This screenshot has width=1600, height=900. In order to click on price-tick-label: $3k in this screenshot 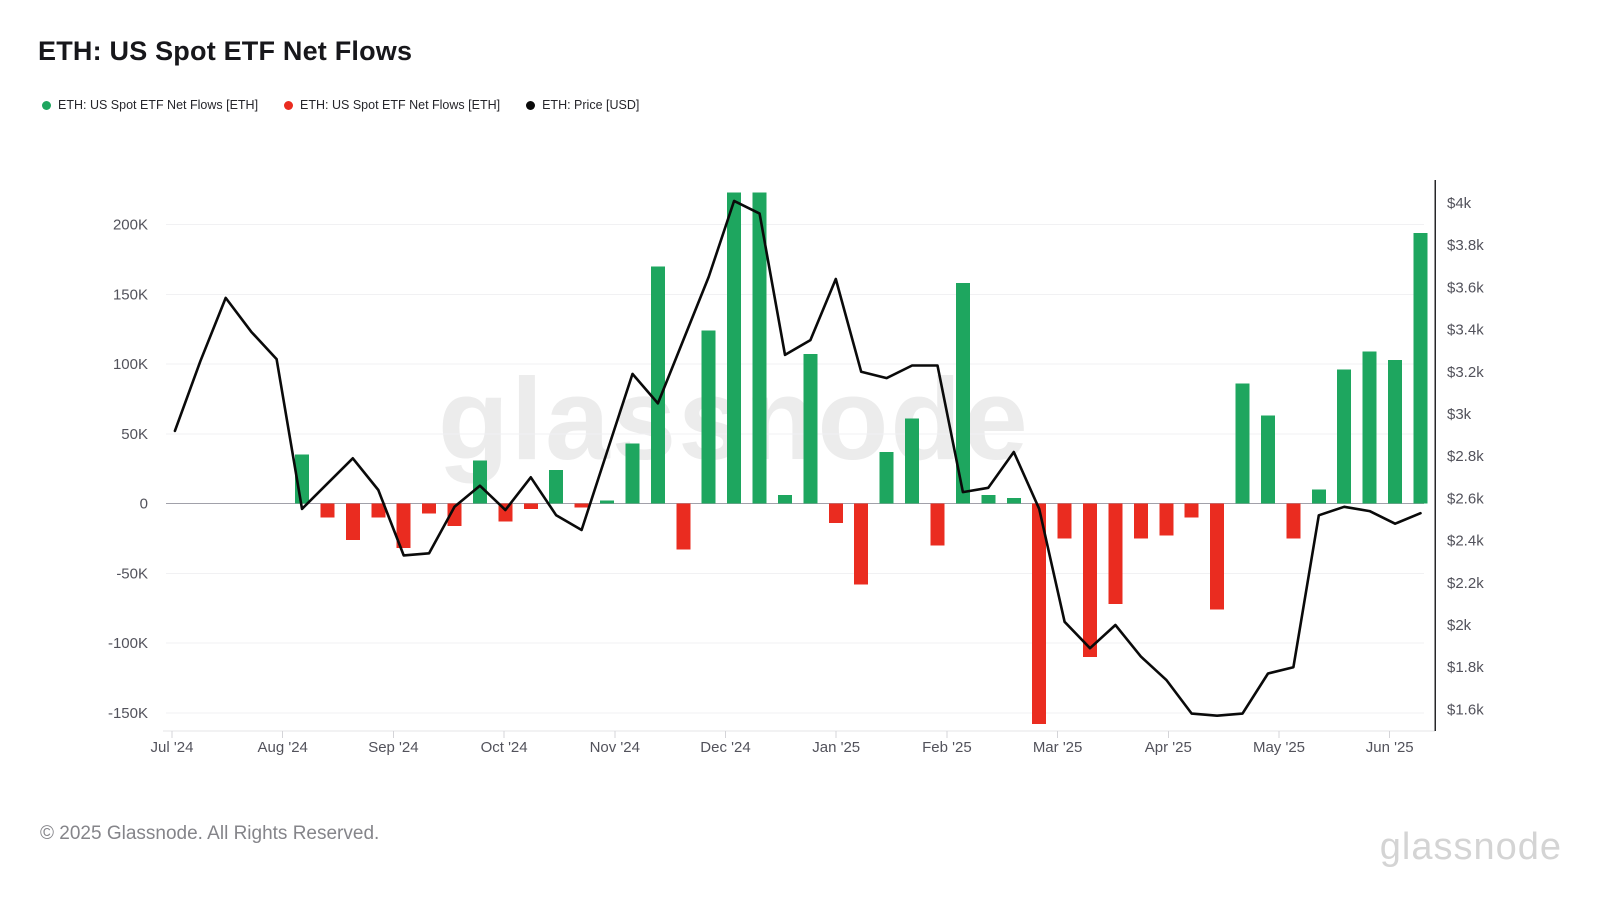, I will do `click(1459, 414)`.